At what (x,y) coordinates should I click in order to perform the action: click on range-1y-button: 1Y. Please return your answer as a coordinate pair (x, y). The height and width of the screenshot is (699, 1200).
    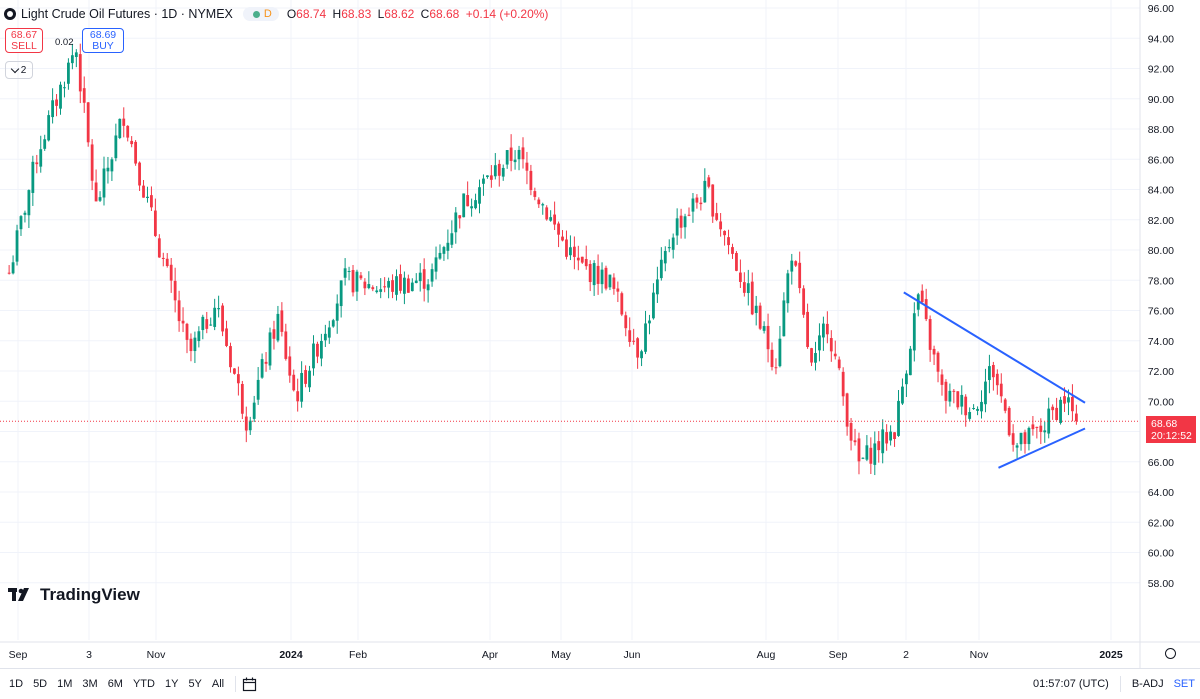
    Looking at the image, I should click on (171, 684).